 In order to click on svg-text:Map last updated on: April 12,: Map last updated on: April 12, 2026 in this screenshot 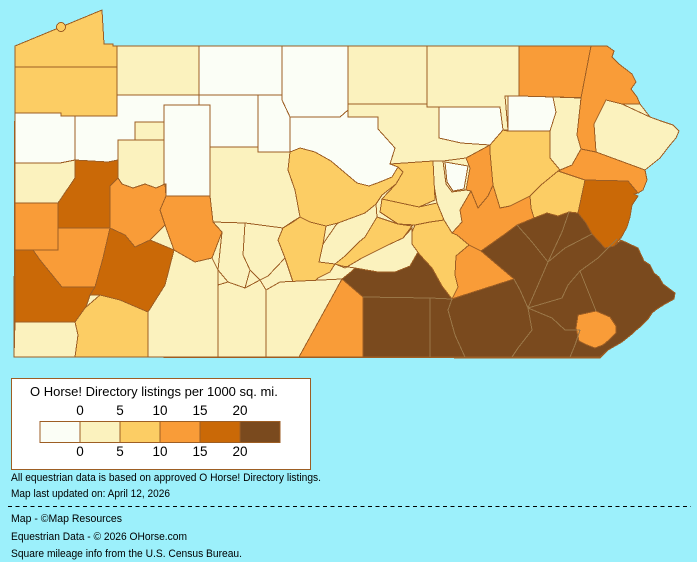, I will do `click(90, 494)`.